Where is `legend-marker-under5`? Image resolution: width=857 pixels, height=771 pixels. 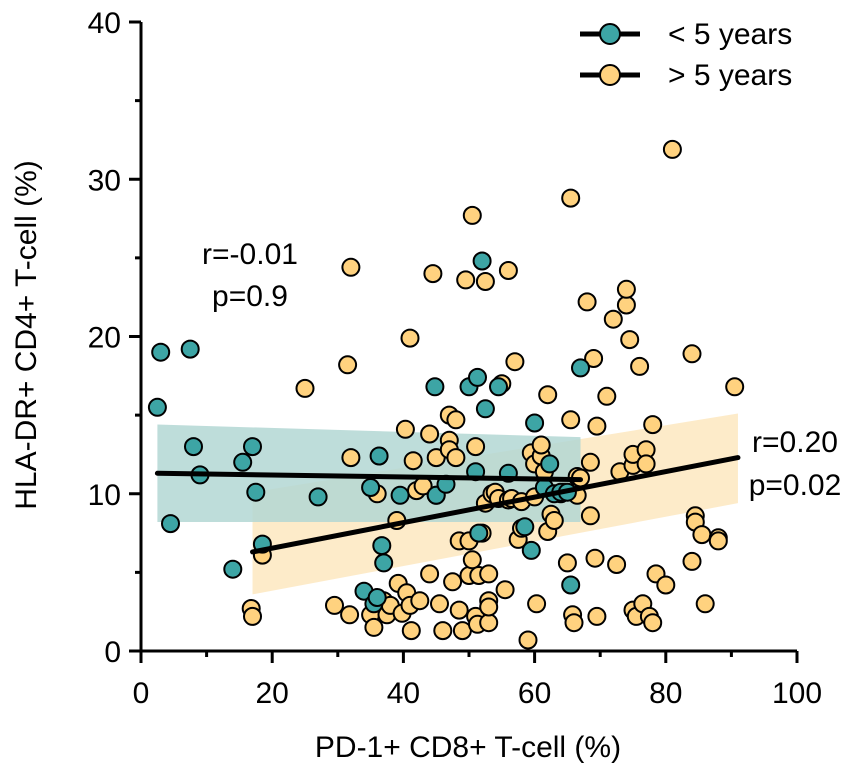 legend-marker-under5 is located at coordinates (610, 34).